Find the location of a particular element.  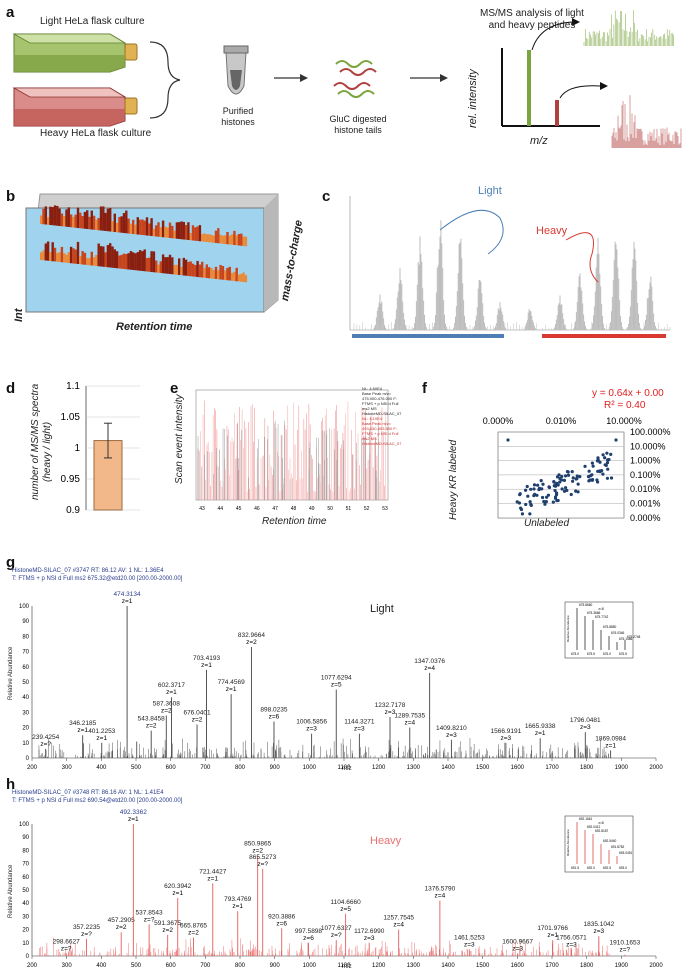

panel-e-legend-light-line: 475.000-476.000 F: is located at coordinates (379, 398).